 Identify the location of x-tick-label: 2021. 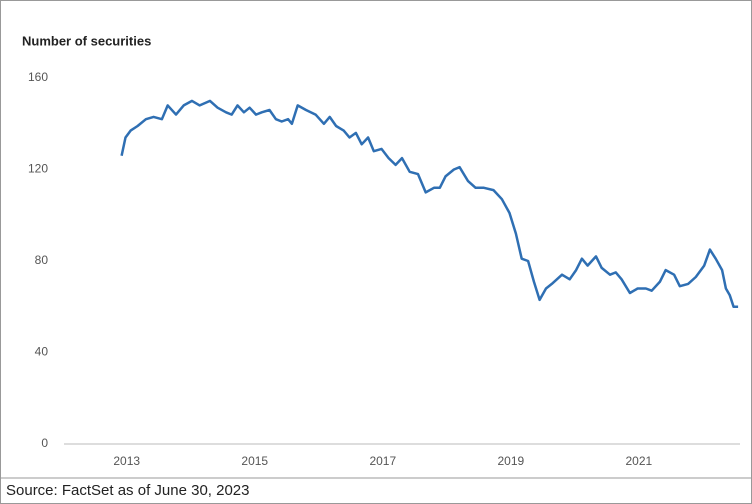
(639, 461).